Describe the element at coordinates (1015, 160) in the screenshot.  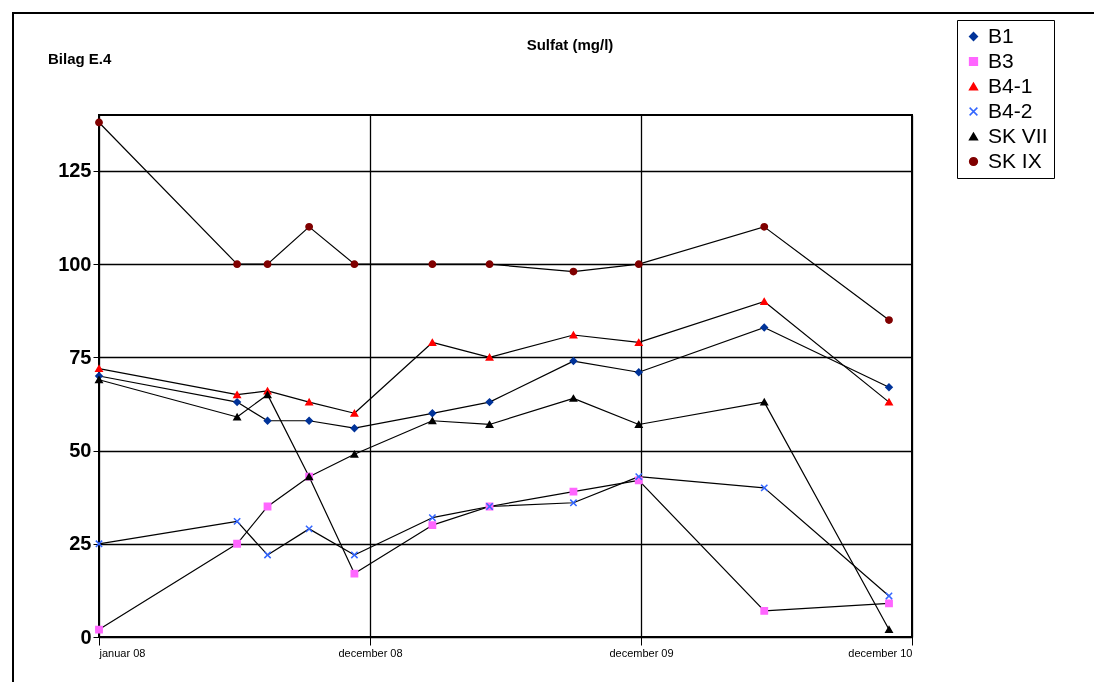
I see `legend-label: SK IX` at that location.